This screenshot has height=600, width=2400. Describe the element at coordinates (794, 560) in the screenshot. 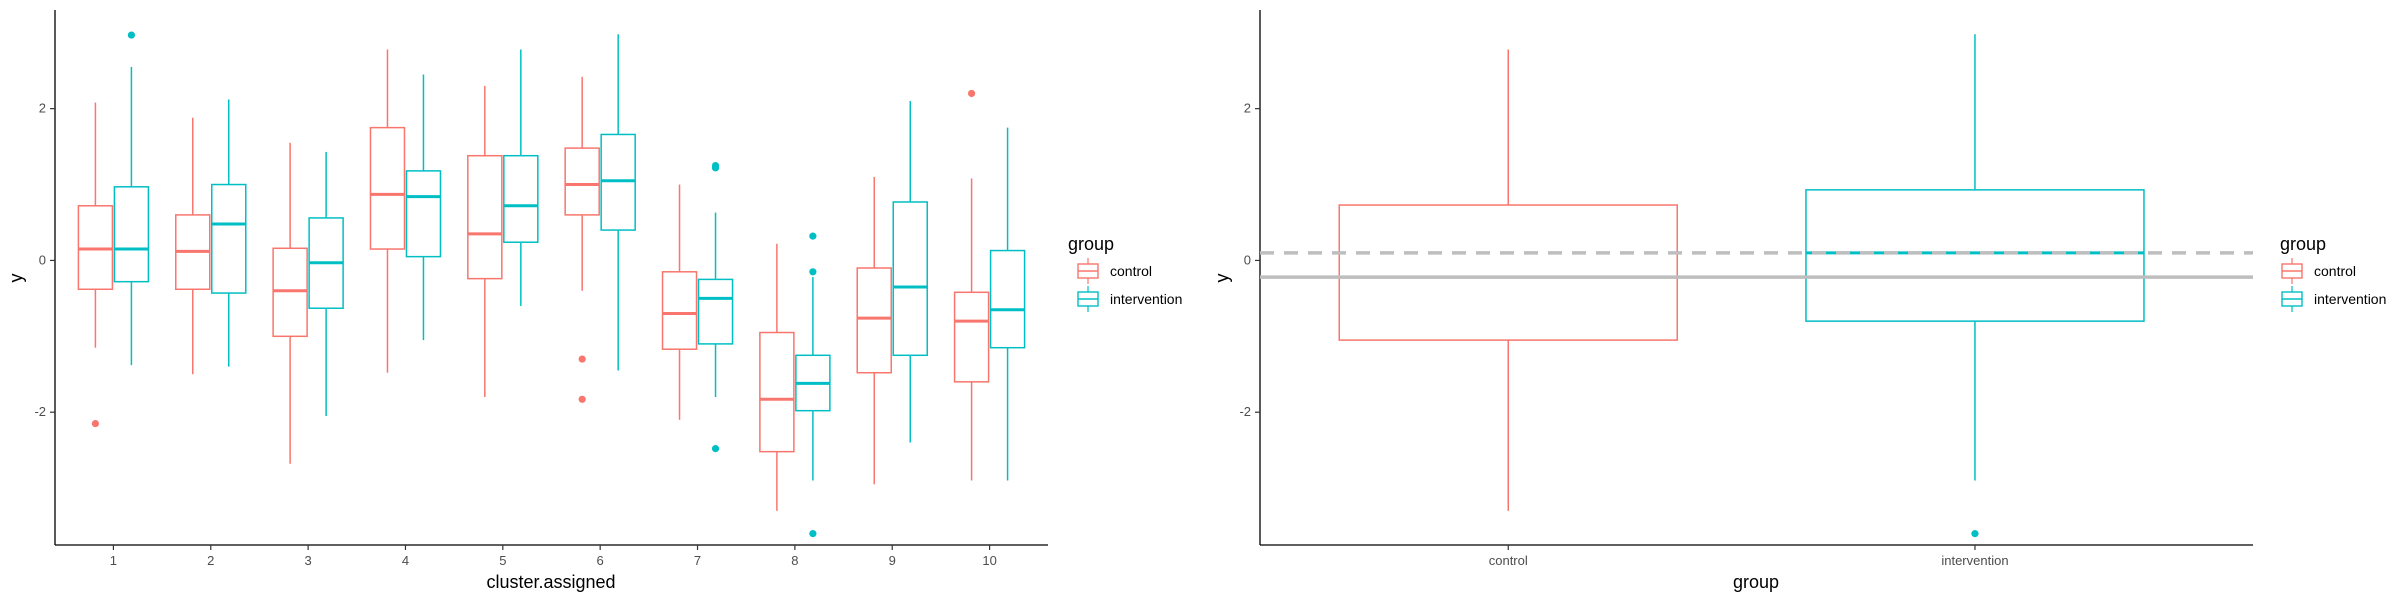

I see `x-tick-label: 8` at that location.